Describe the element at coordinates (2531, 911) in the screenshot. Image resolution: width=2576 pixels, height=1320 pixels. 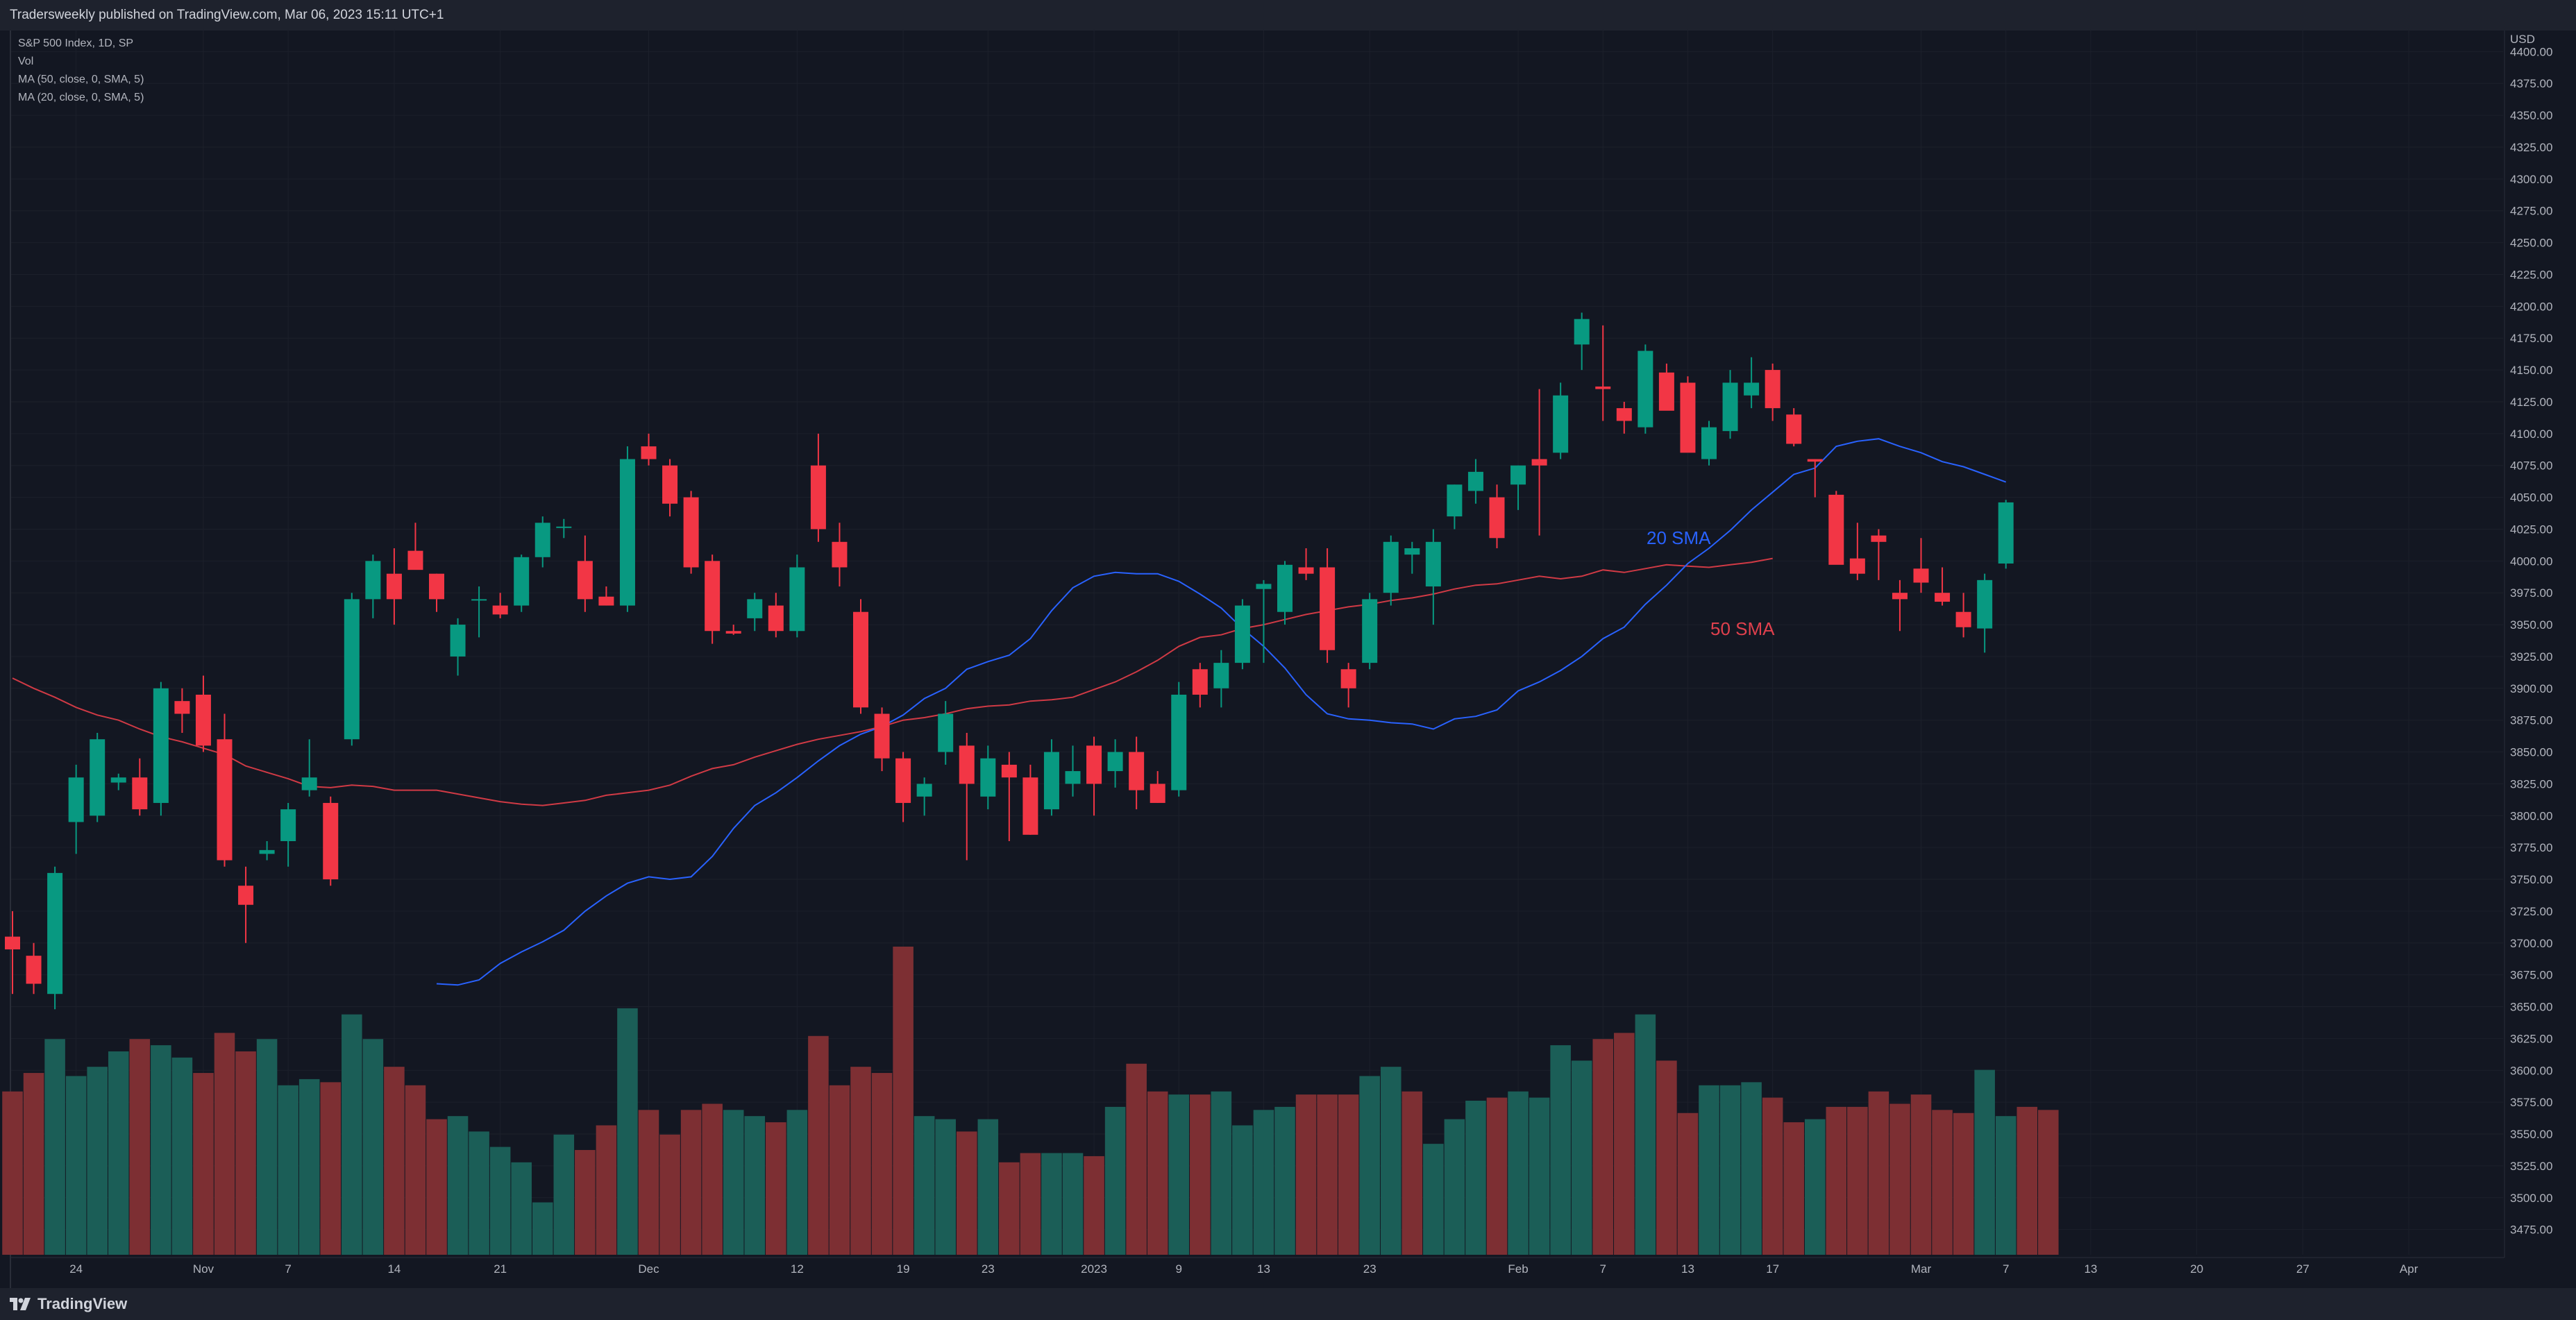
I see `price-axis-tick: 3725.00` at that location.